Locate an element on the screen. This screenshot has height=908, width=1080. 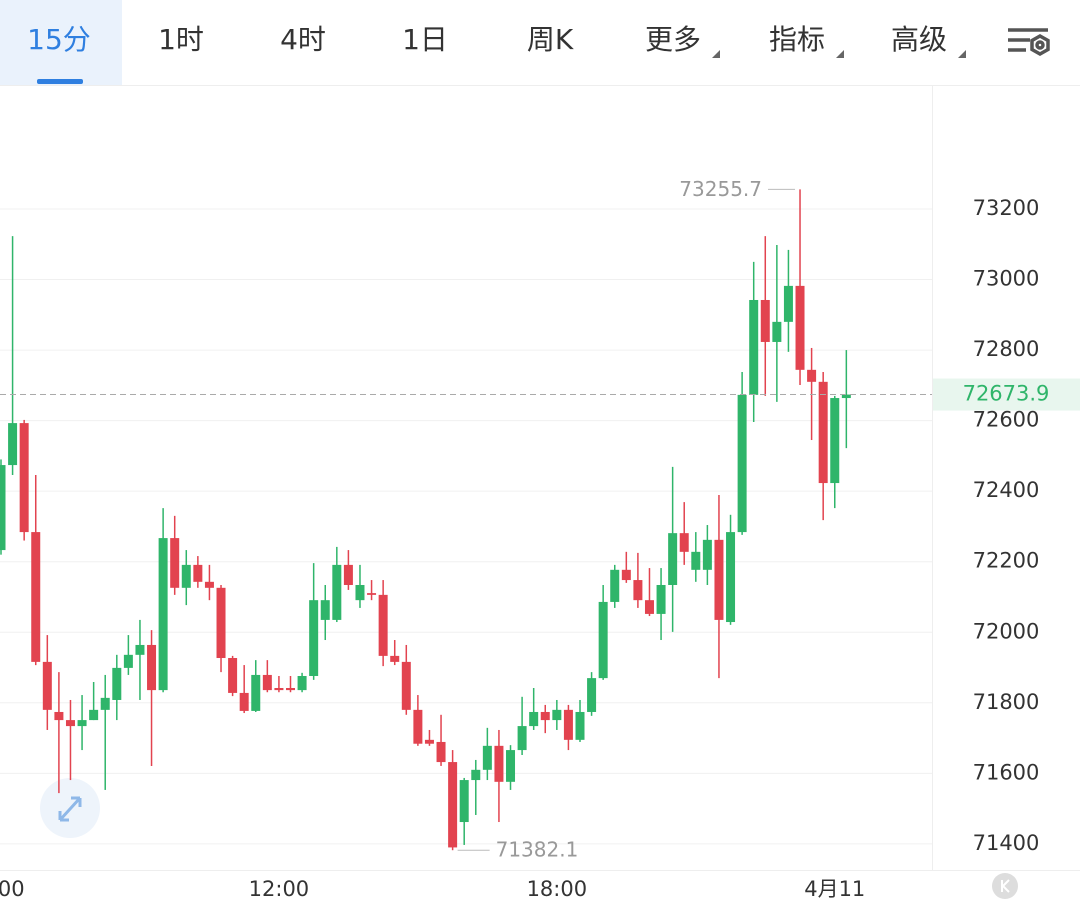
y-tick-label: 71600 is located at coordinates (1006, 772).